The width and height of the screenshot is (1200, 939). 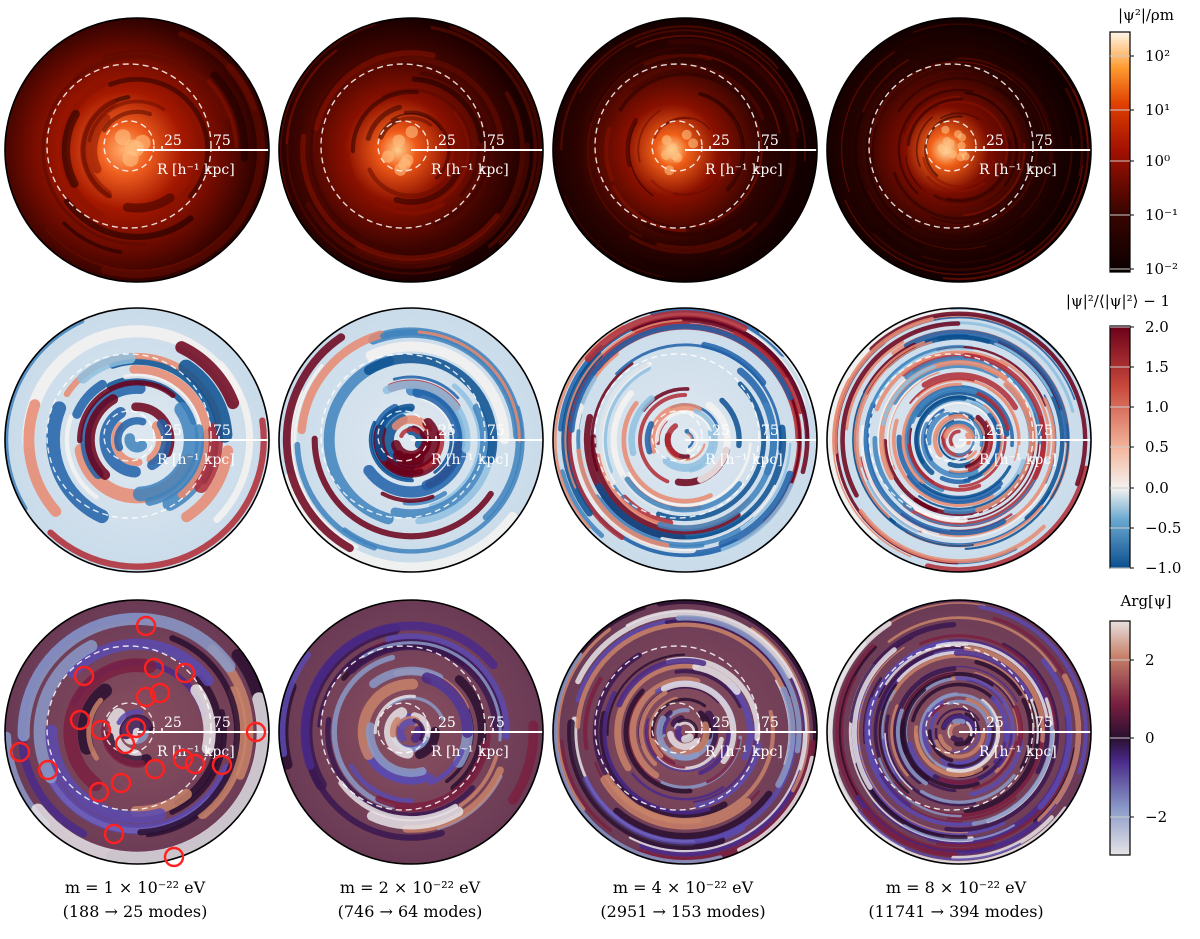 I want to click on panel-contrast-4: 25 75 R [h⁻¹ kpc], so click(x=959, y=440).